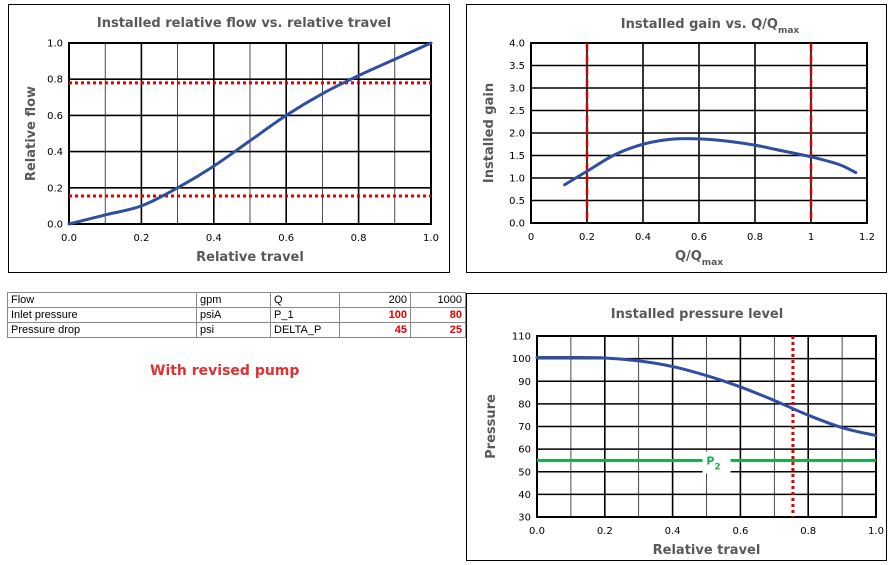 The width and height of the screenshot is (894, 565). Describe the element at coordinates (55, 80) in the screenshot. I see `flow-y-tick: 0.8` at that location.